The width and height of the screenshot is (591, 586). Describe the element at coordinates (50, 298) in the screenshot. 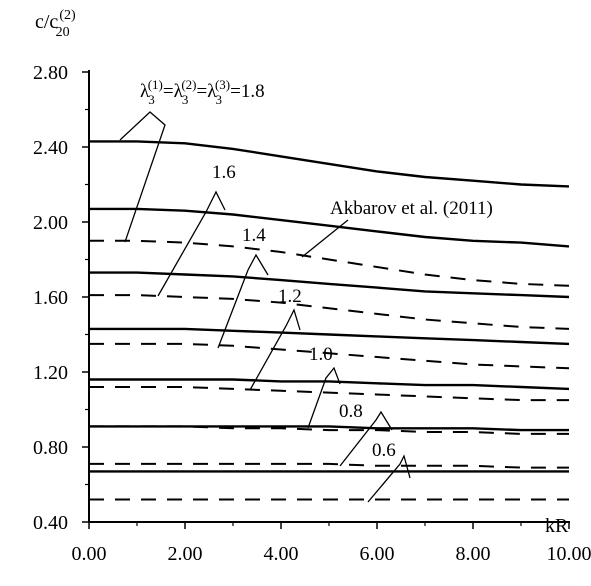

I see `y-tick-label: 1.60` at that location.